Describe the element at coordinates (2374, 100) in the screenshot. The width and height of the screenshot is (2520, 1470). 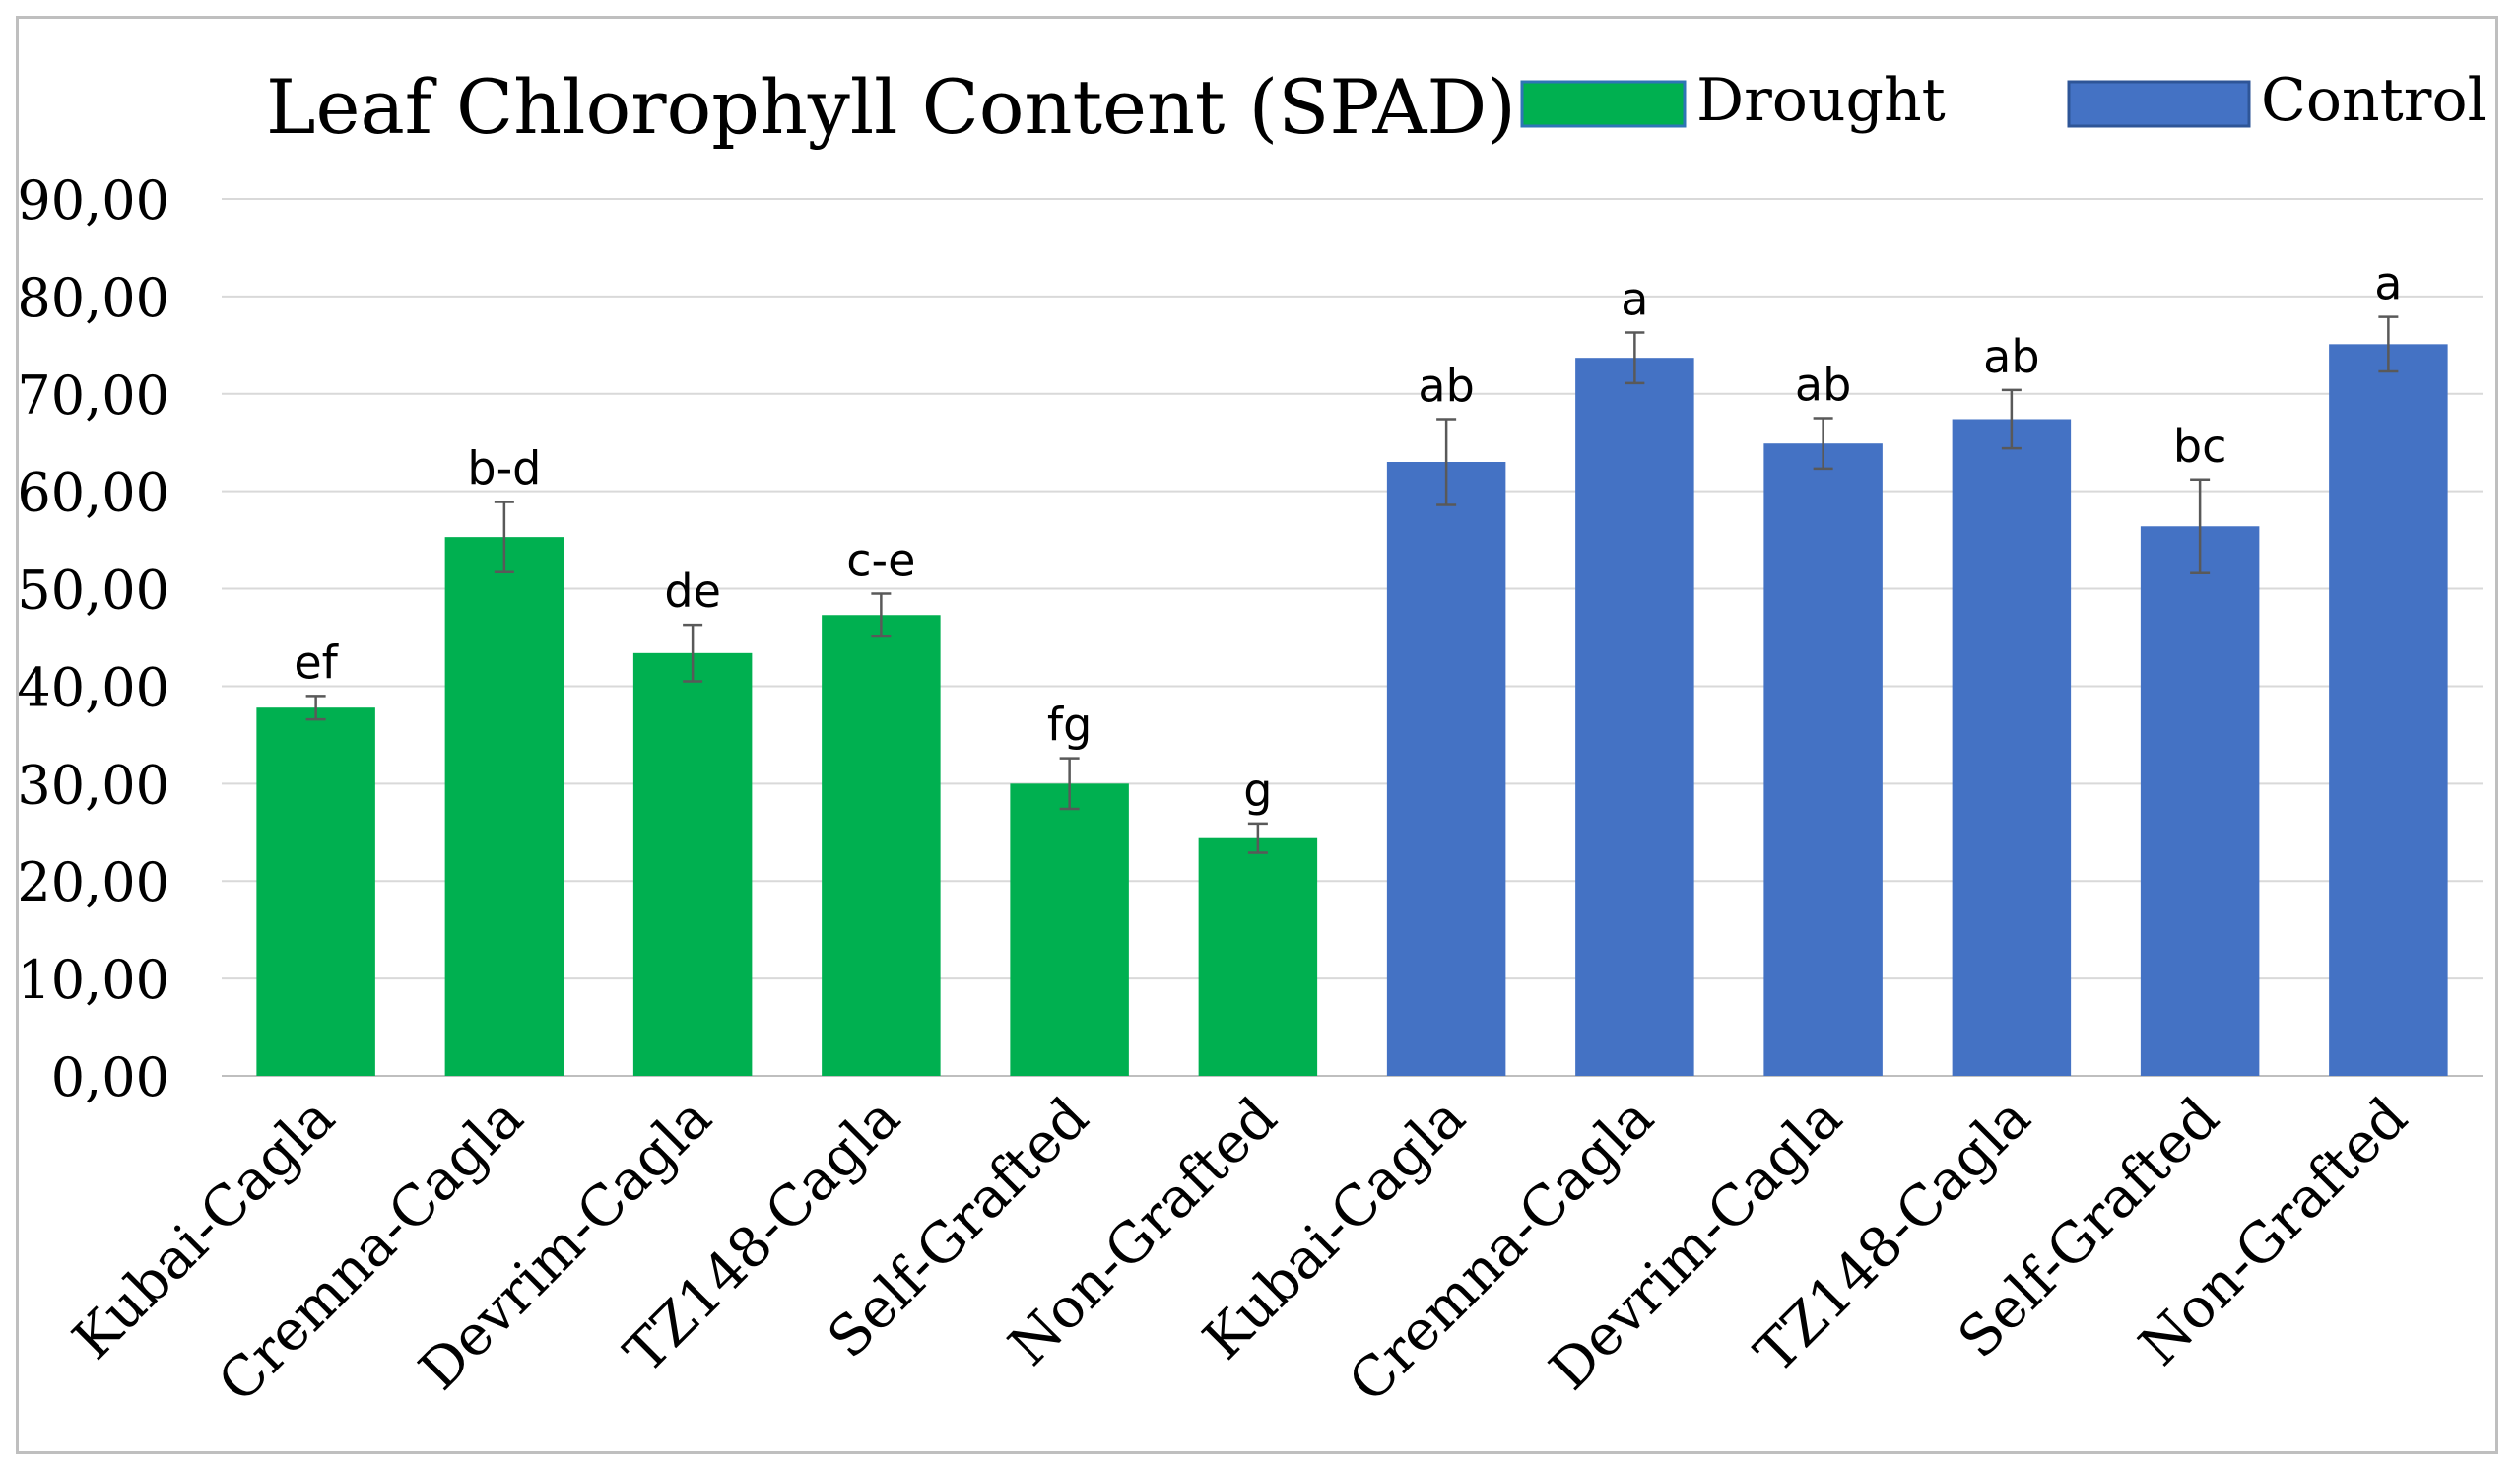
I see `legend-label-control: Control` at that location.